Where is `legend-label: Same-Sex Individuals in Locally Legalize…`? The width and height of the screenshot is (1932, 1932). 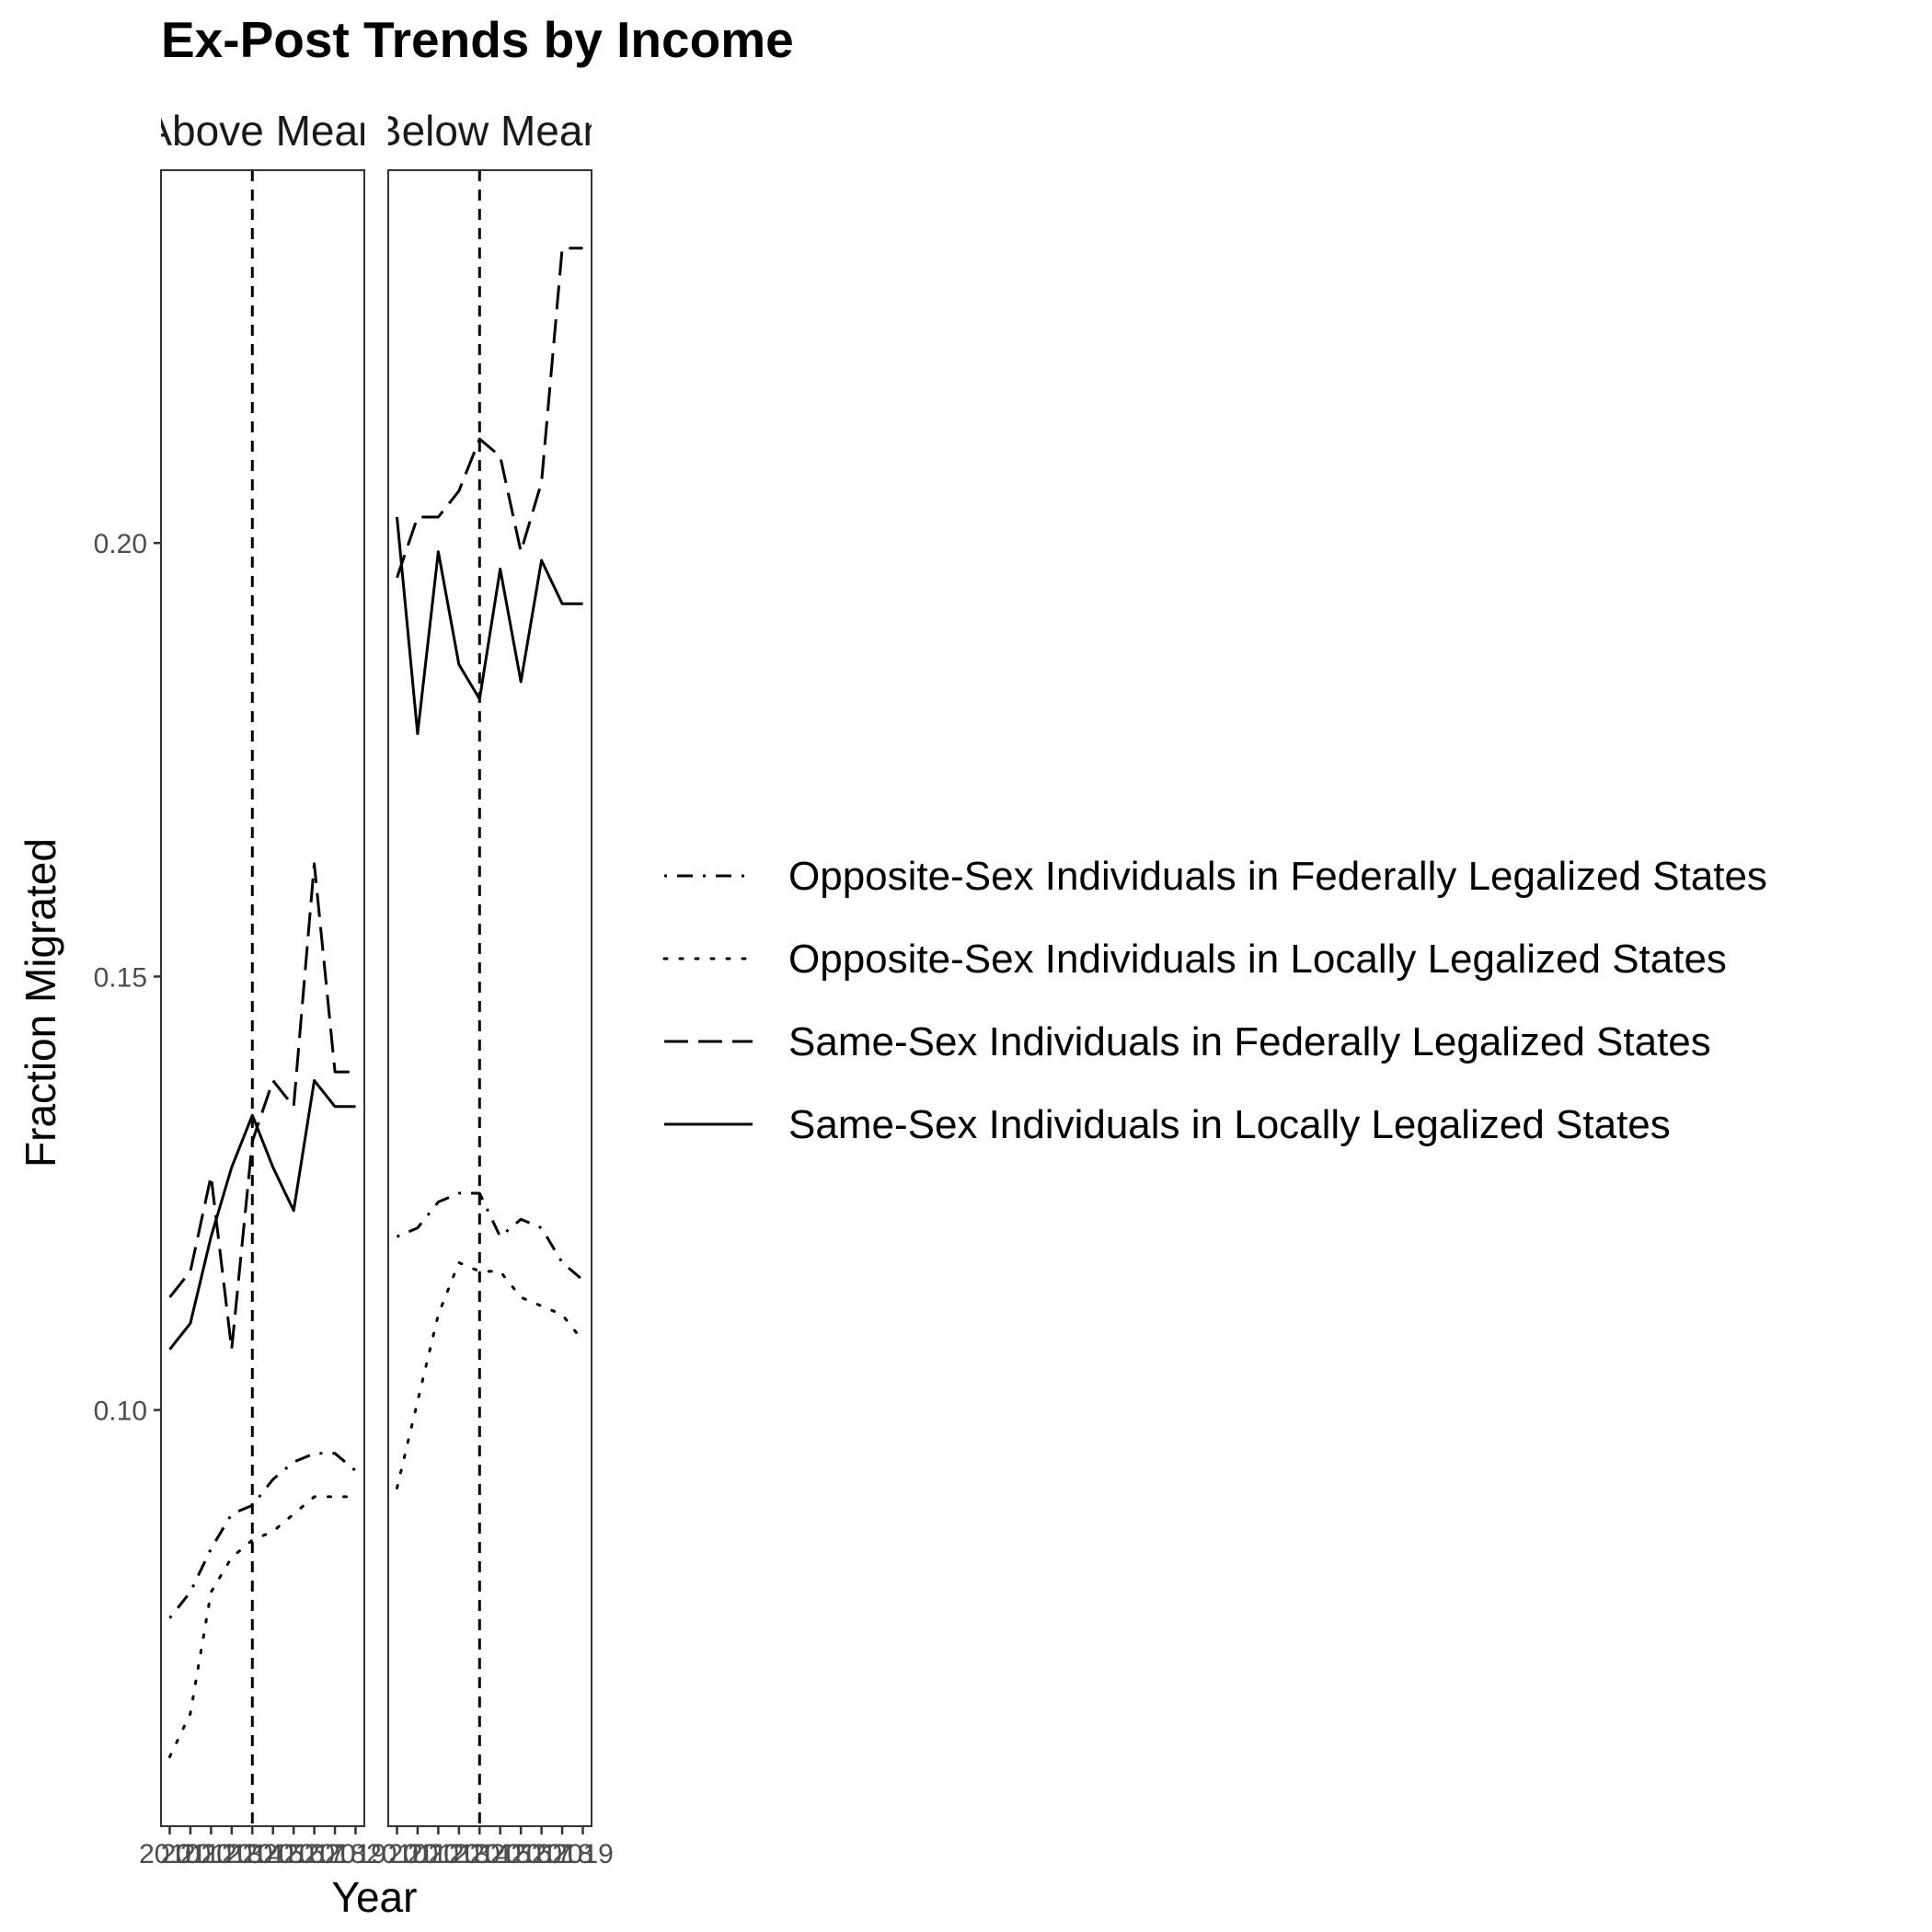
legend-label: Same-Sex Individuals in Locally Legalize… is located at coordinates (1229, 1124).